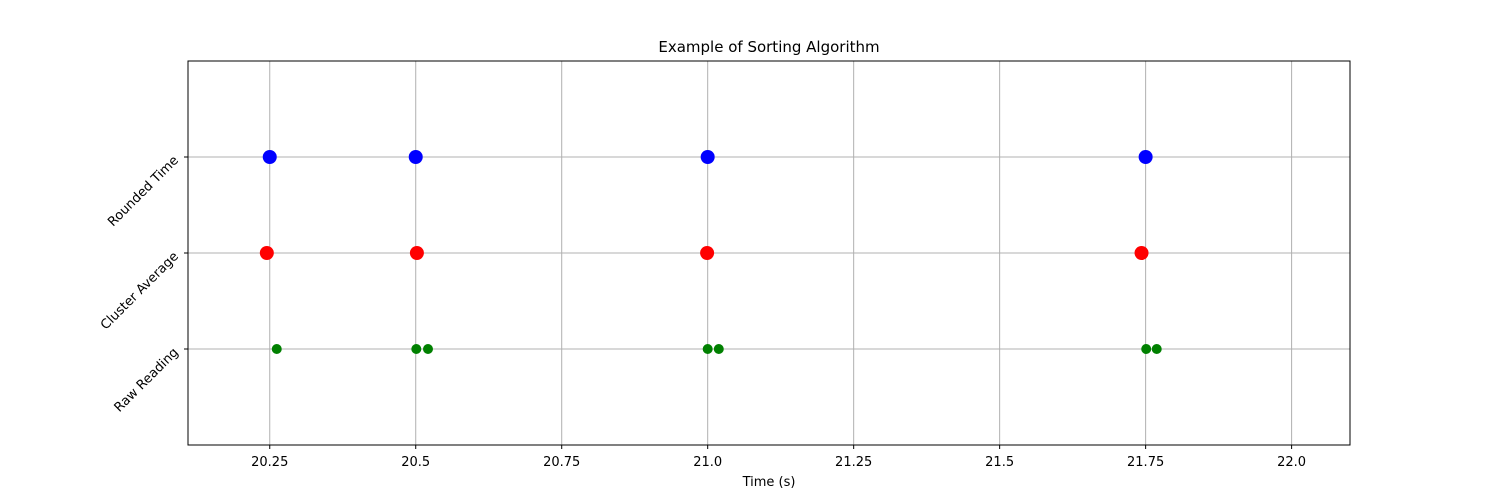 This screenshot has width=1500, height=500. I want to click on x-axis-label: Time (s), so click(769, 482).